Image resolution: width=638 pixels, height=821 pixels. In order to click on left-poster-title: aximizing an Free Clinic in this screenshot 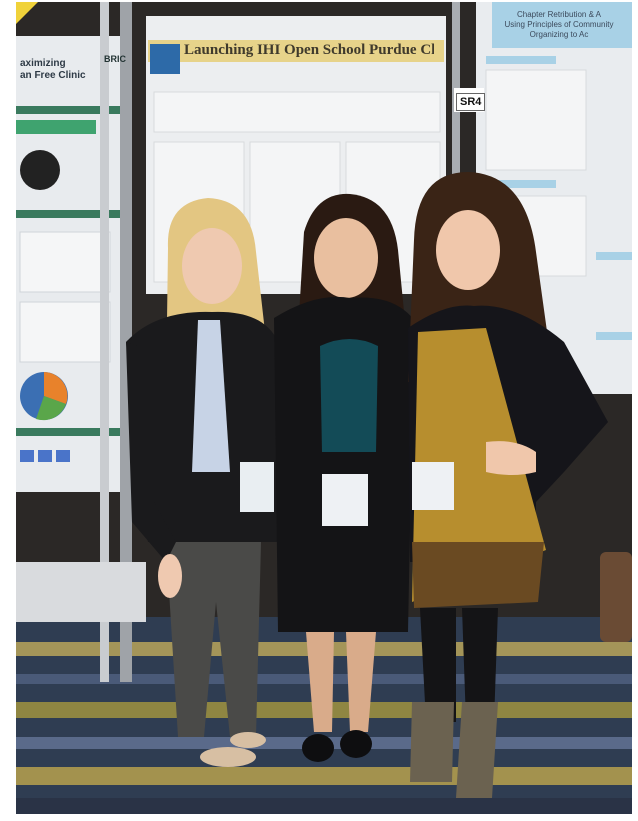, I will do `click(53, 69)`.